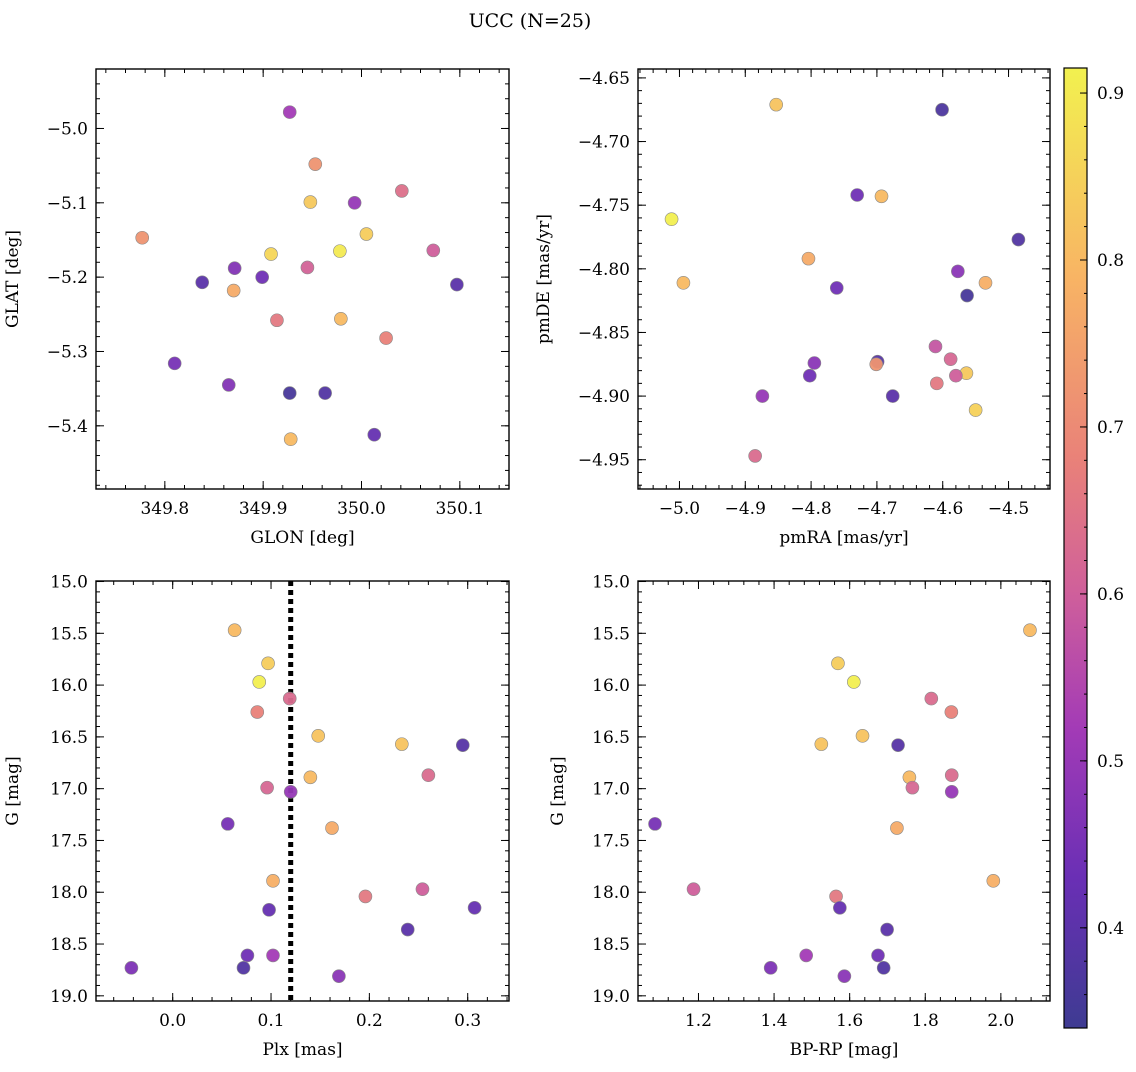 Image resolution: width=1136 pixels, height=1072 pixels. What do you see at coordinates (69, 790) in the screenshot?
I see `y-tick-label: 17.0` at bounding box center [69, 790].